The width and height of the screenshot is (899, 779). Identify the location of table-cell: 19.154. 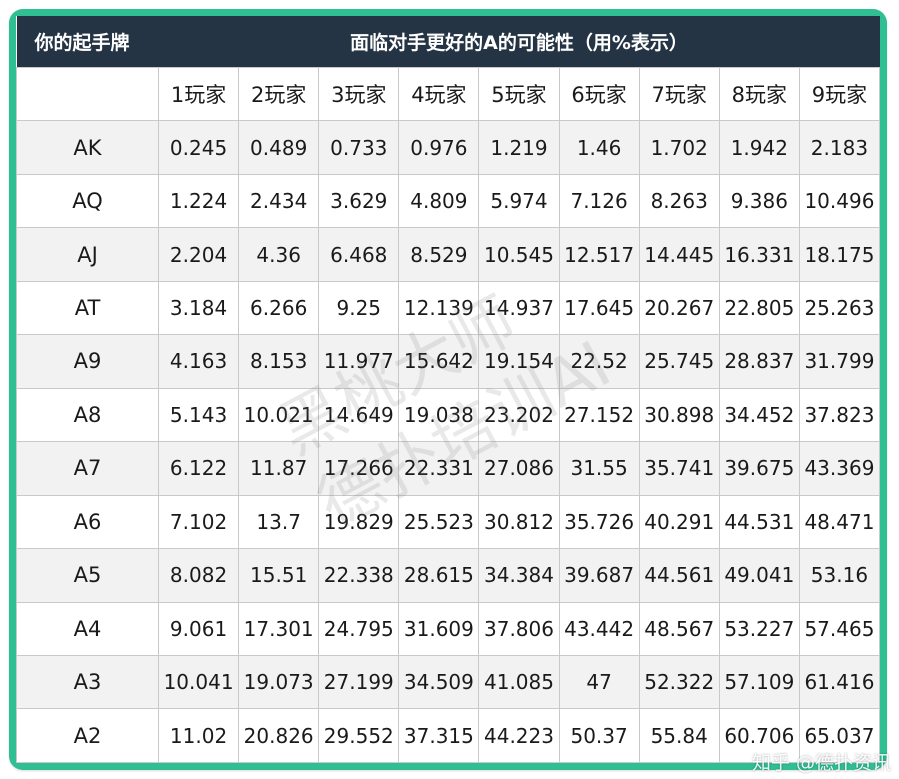
(519, 361).